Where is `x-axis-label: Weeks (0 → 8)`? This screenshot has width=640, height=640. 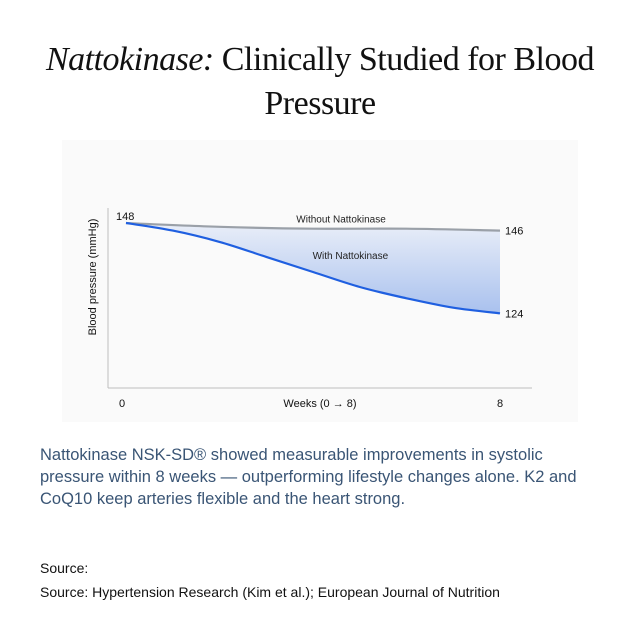
x-axis-label: Weeks (0 → 8) is located at coordinates (319, 404).